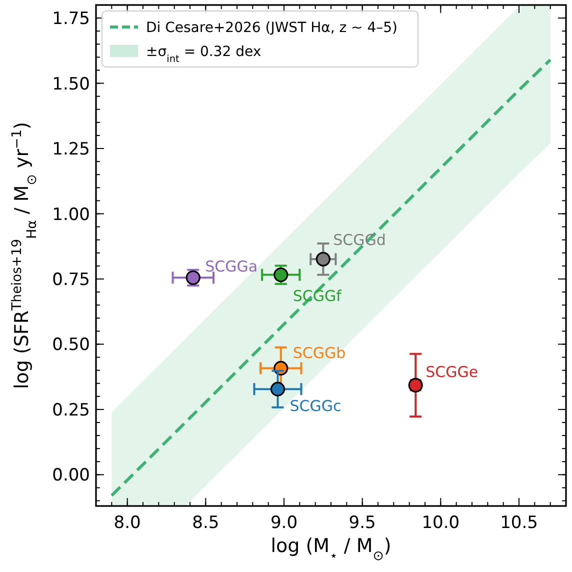 The image size is (572, 572). What do you see at coordinates (272, 28) in the screenshot?
I see `legend-label: Di Cesare+2026 (JWST Hα, z ~ 4–5)` at bounding box center [272, 28].